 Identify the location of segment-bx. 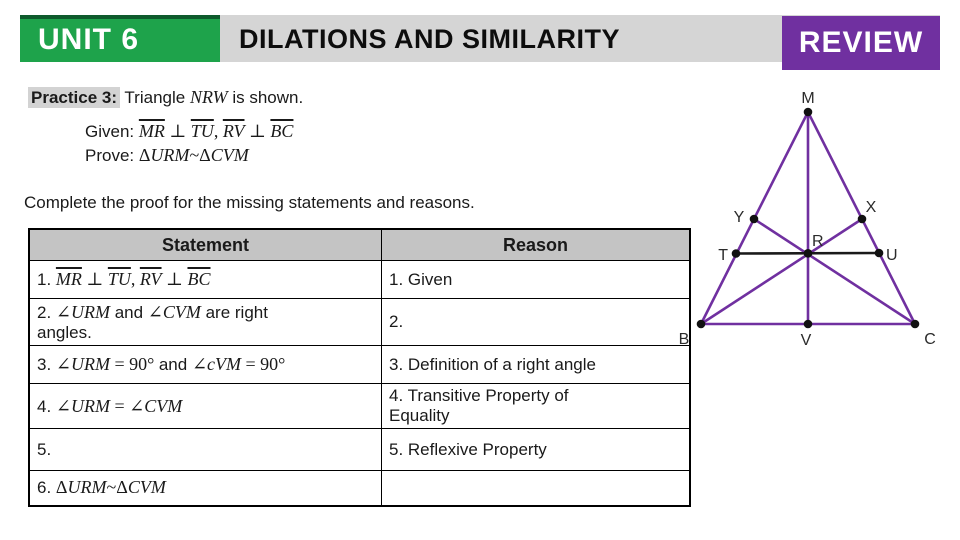
(781, 271).